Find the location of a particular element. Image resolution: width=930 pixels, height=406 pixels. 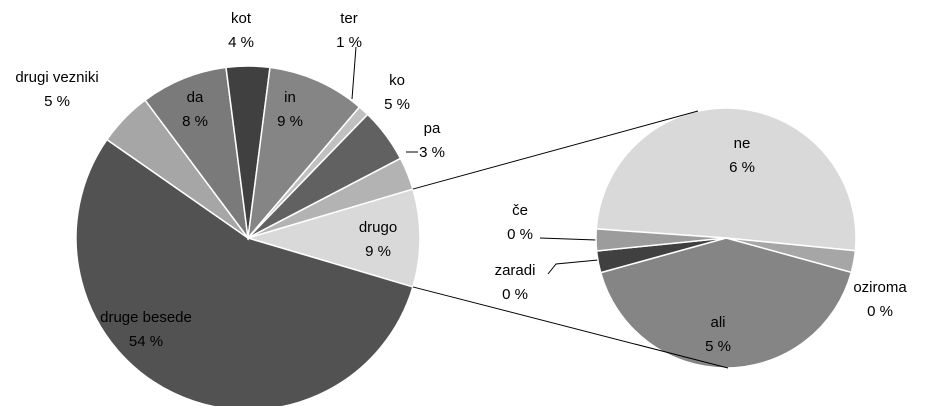

slice-label: če is located at coordinates (520, 210).